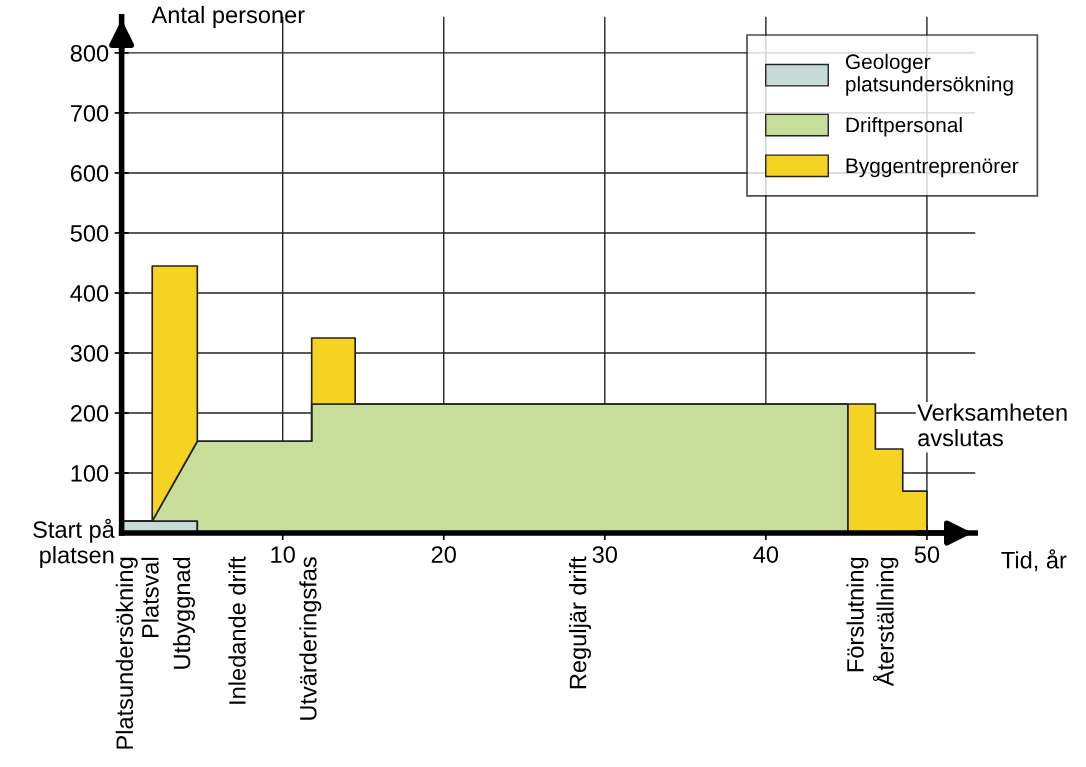 The height and width of the screenshot is (767, 1086). Describe the element at coordinates (992, 425) in the screenshot. I see `annotation: Verksamheten avslutas` at that location.